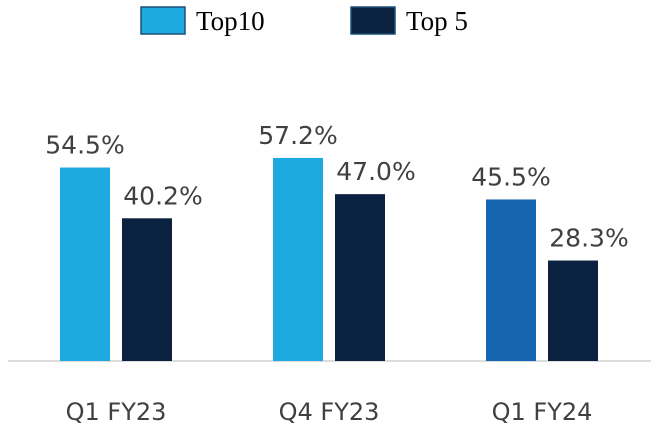 The image size is (659, 430). I want to click on data-label: 47.0%, so click(375, 171).